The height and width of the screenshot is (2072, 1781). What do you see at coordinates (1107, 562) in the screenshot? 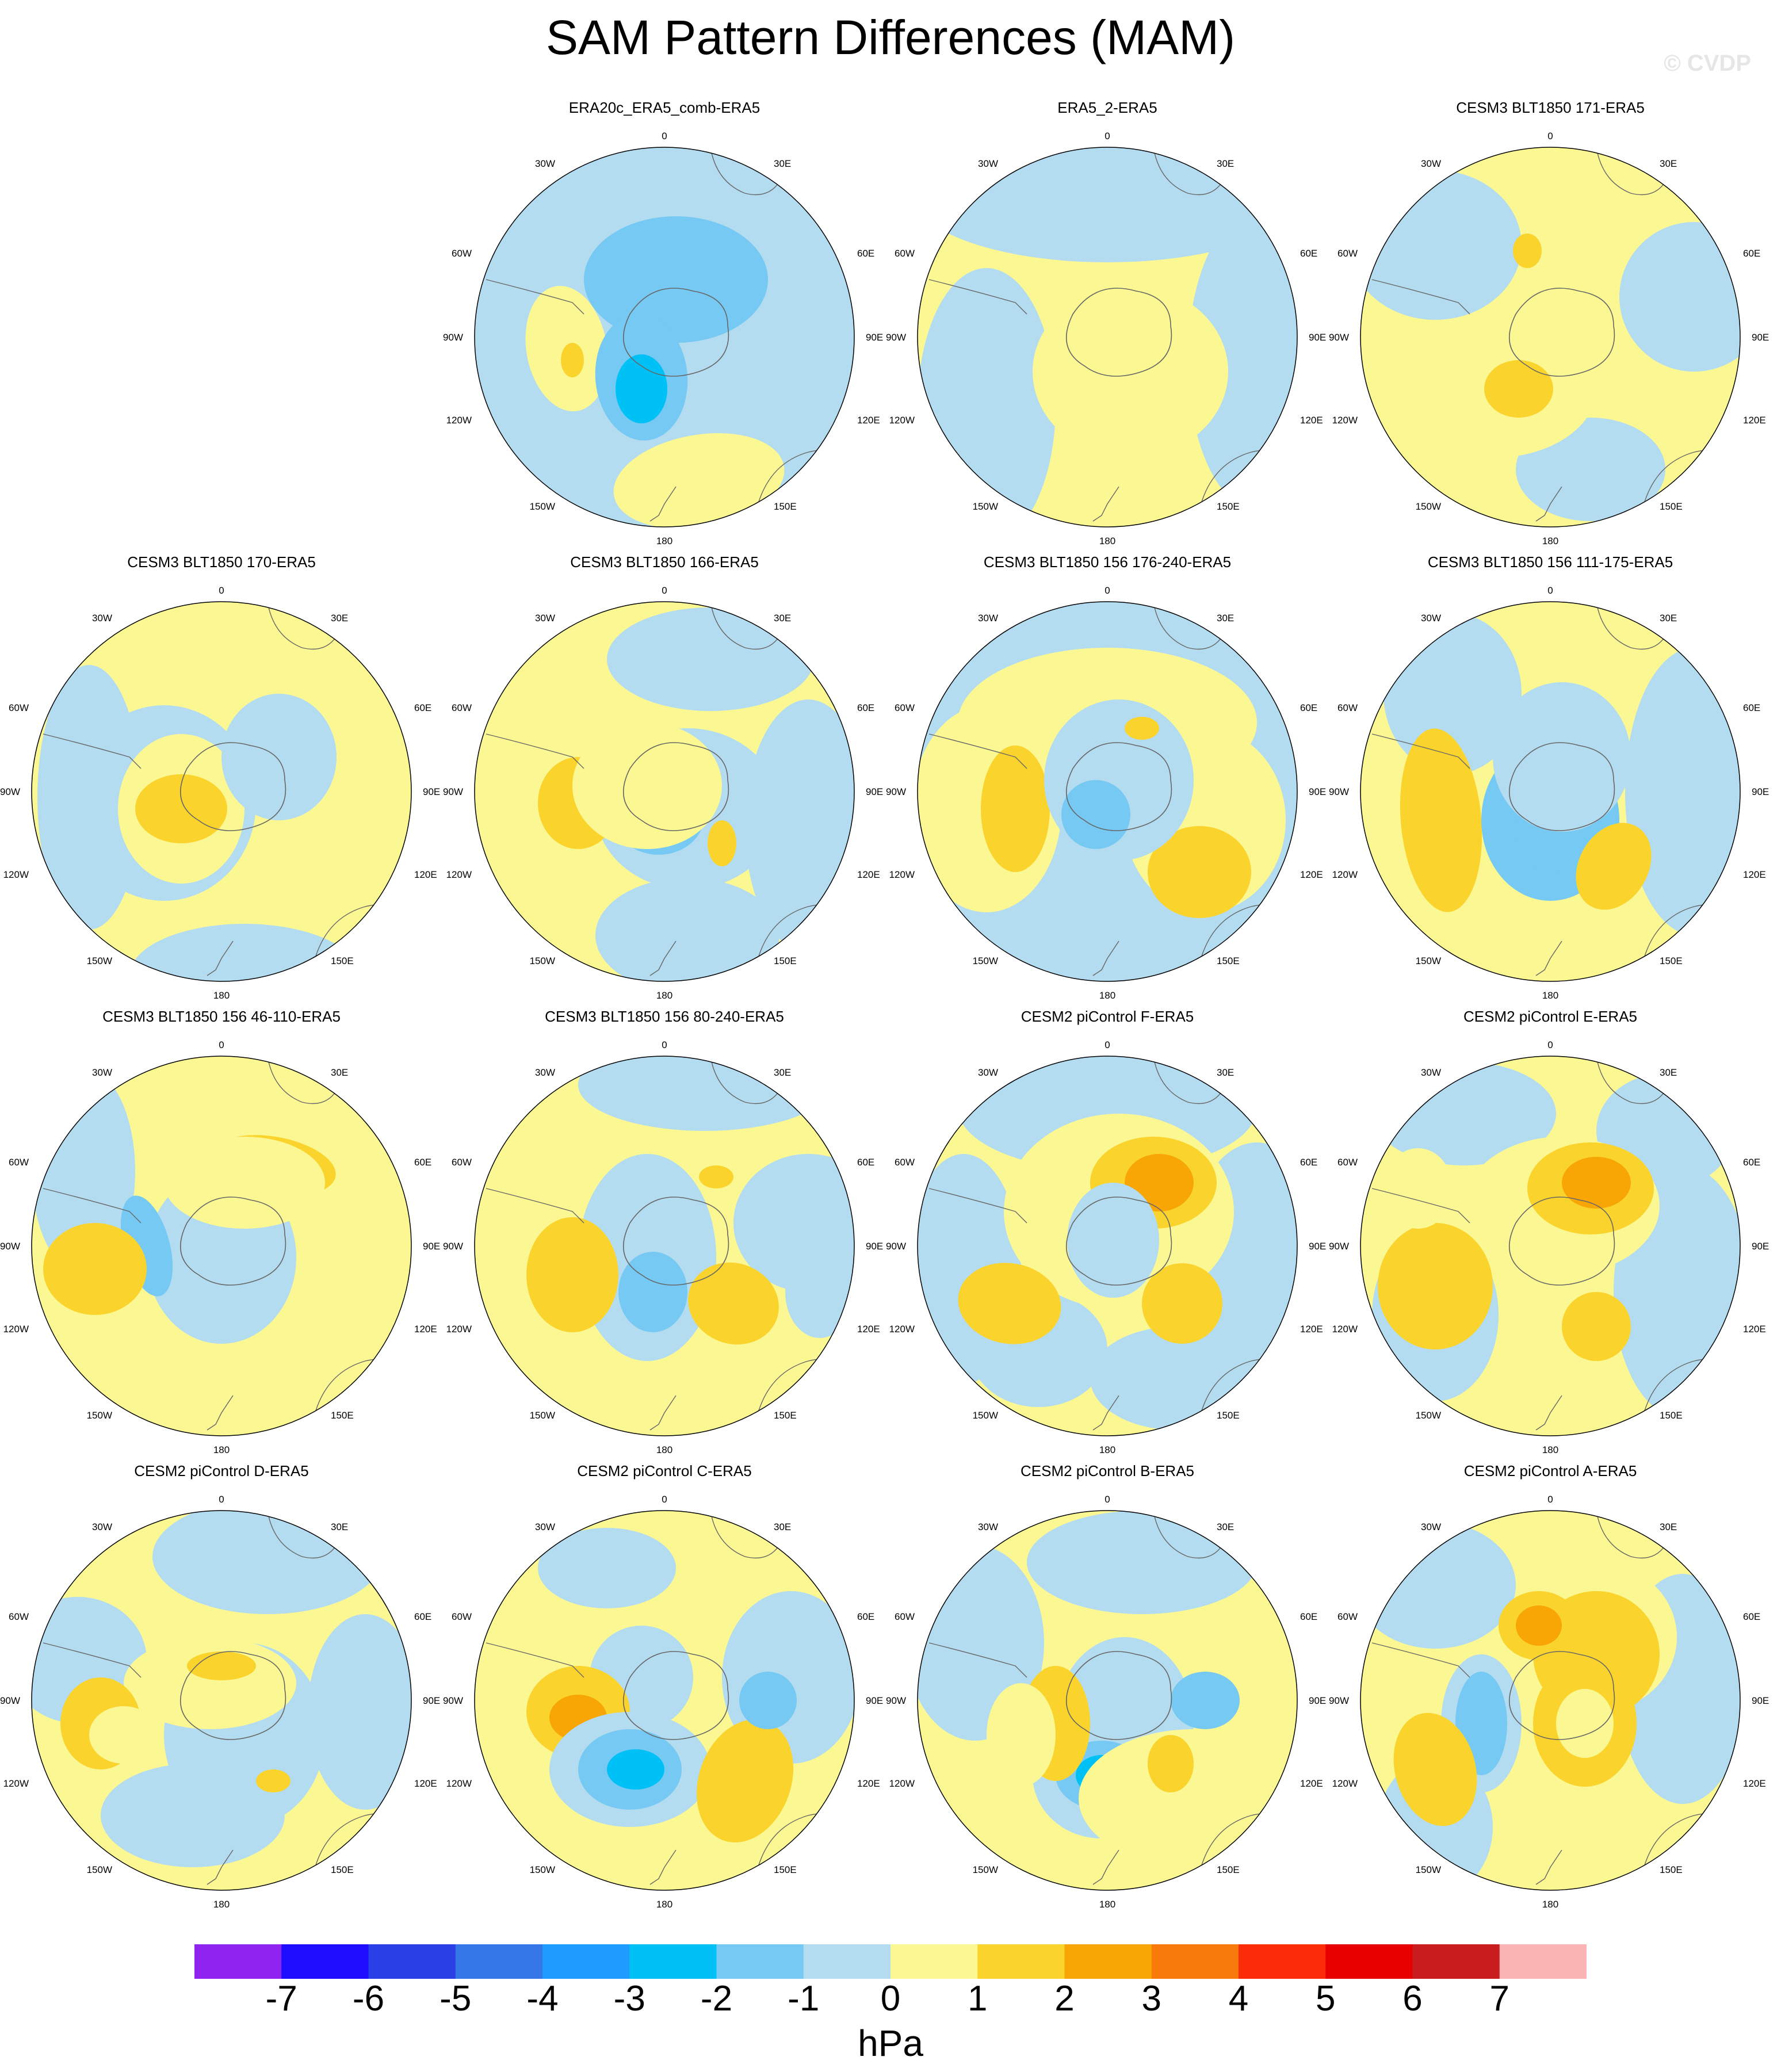
I see `panel-title: CESM3 BLT1850 156 176-240-ERA5` at bounding box center [1107, 562].